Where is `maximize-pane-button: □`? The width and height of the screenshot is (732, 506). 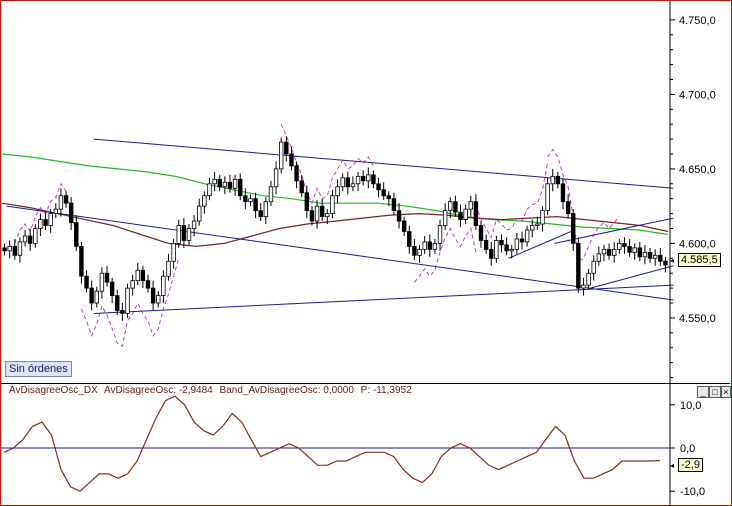
maximize-pane-button: □ is located at coordinates (715, 392).